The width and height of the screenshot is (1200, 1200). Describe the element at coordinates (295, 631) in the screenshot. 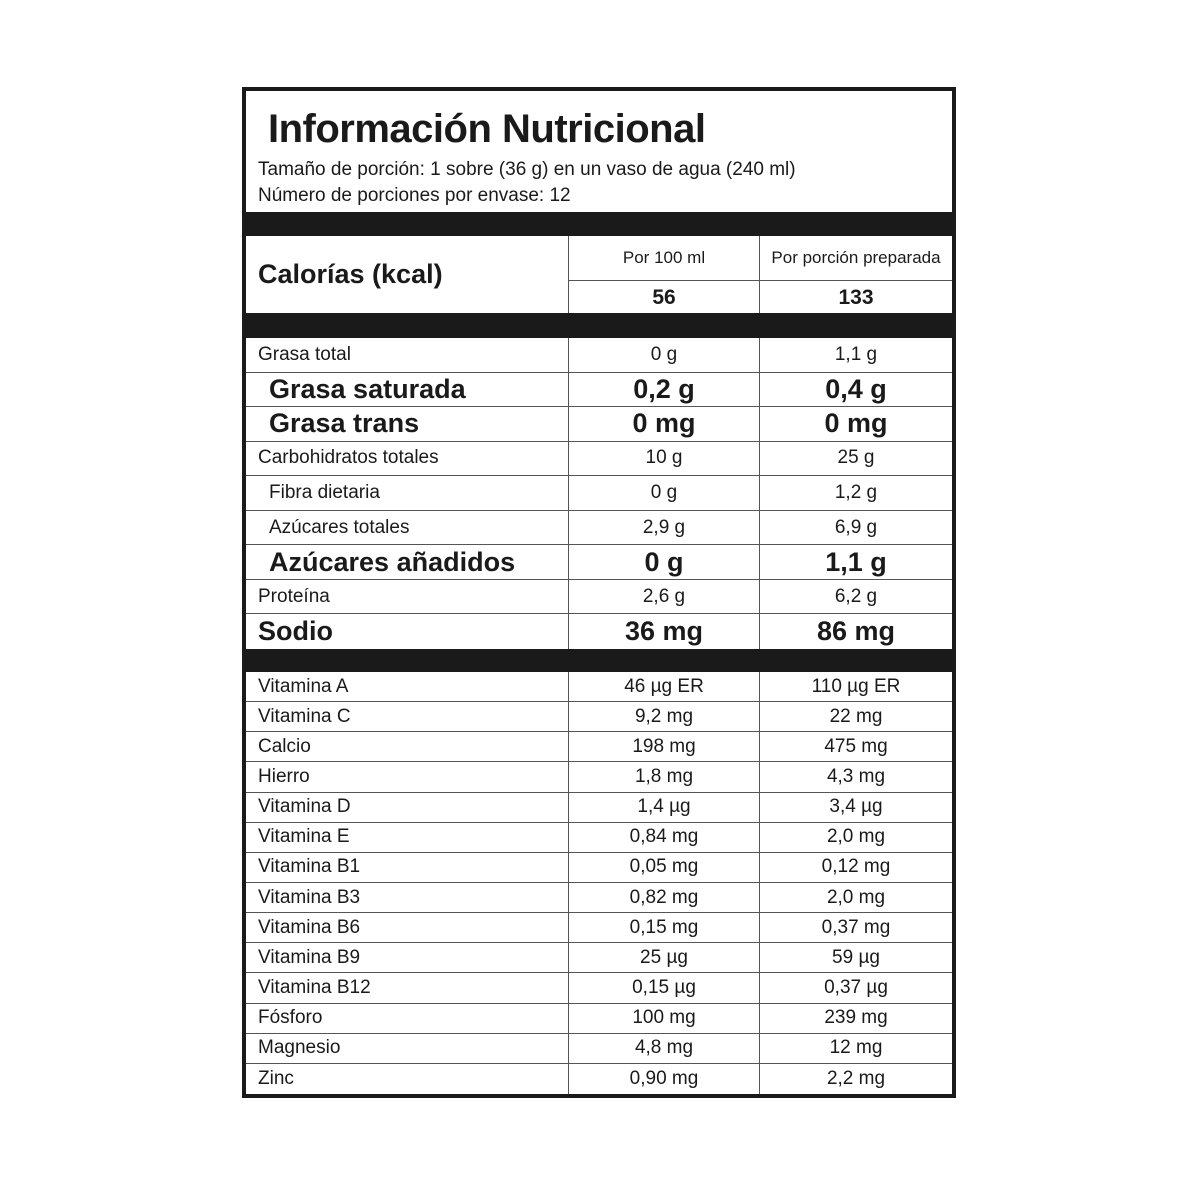

I see `nutrient-name: Sodio` at that location.